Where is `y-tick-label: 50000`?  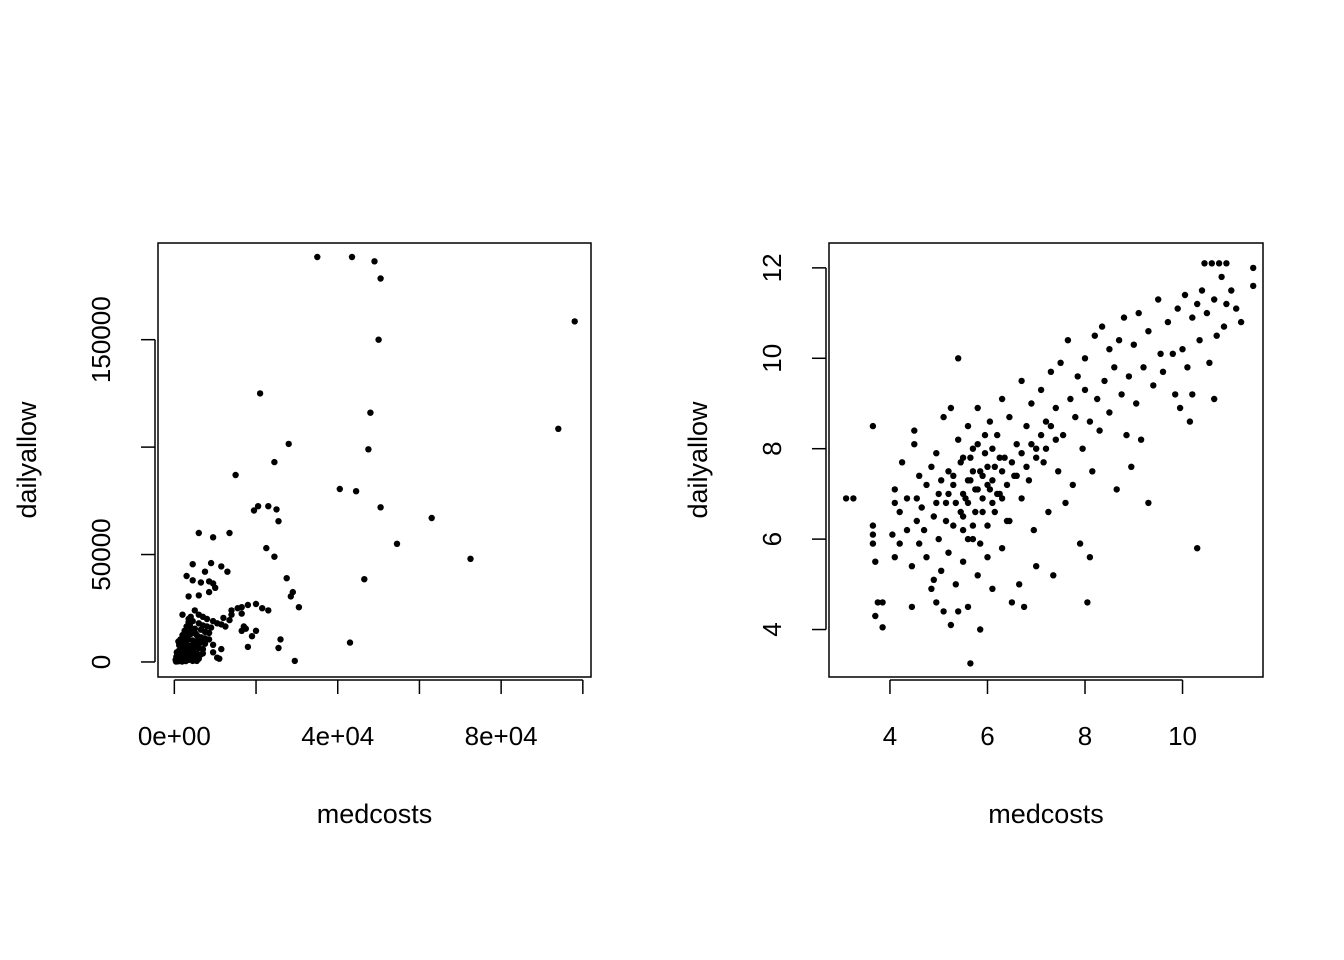
y-tick-label: 50000 is located at coordinates (101, 554).